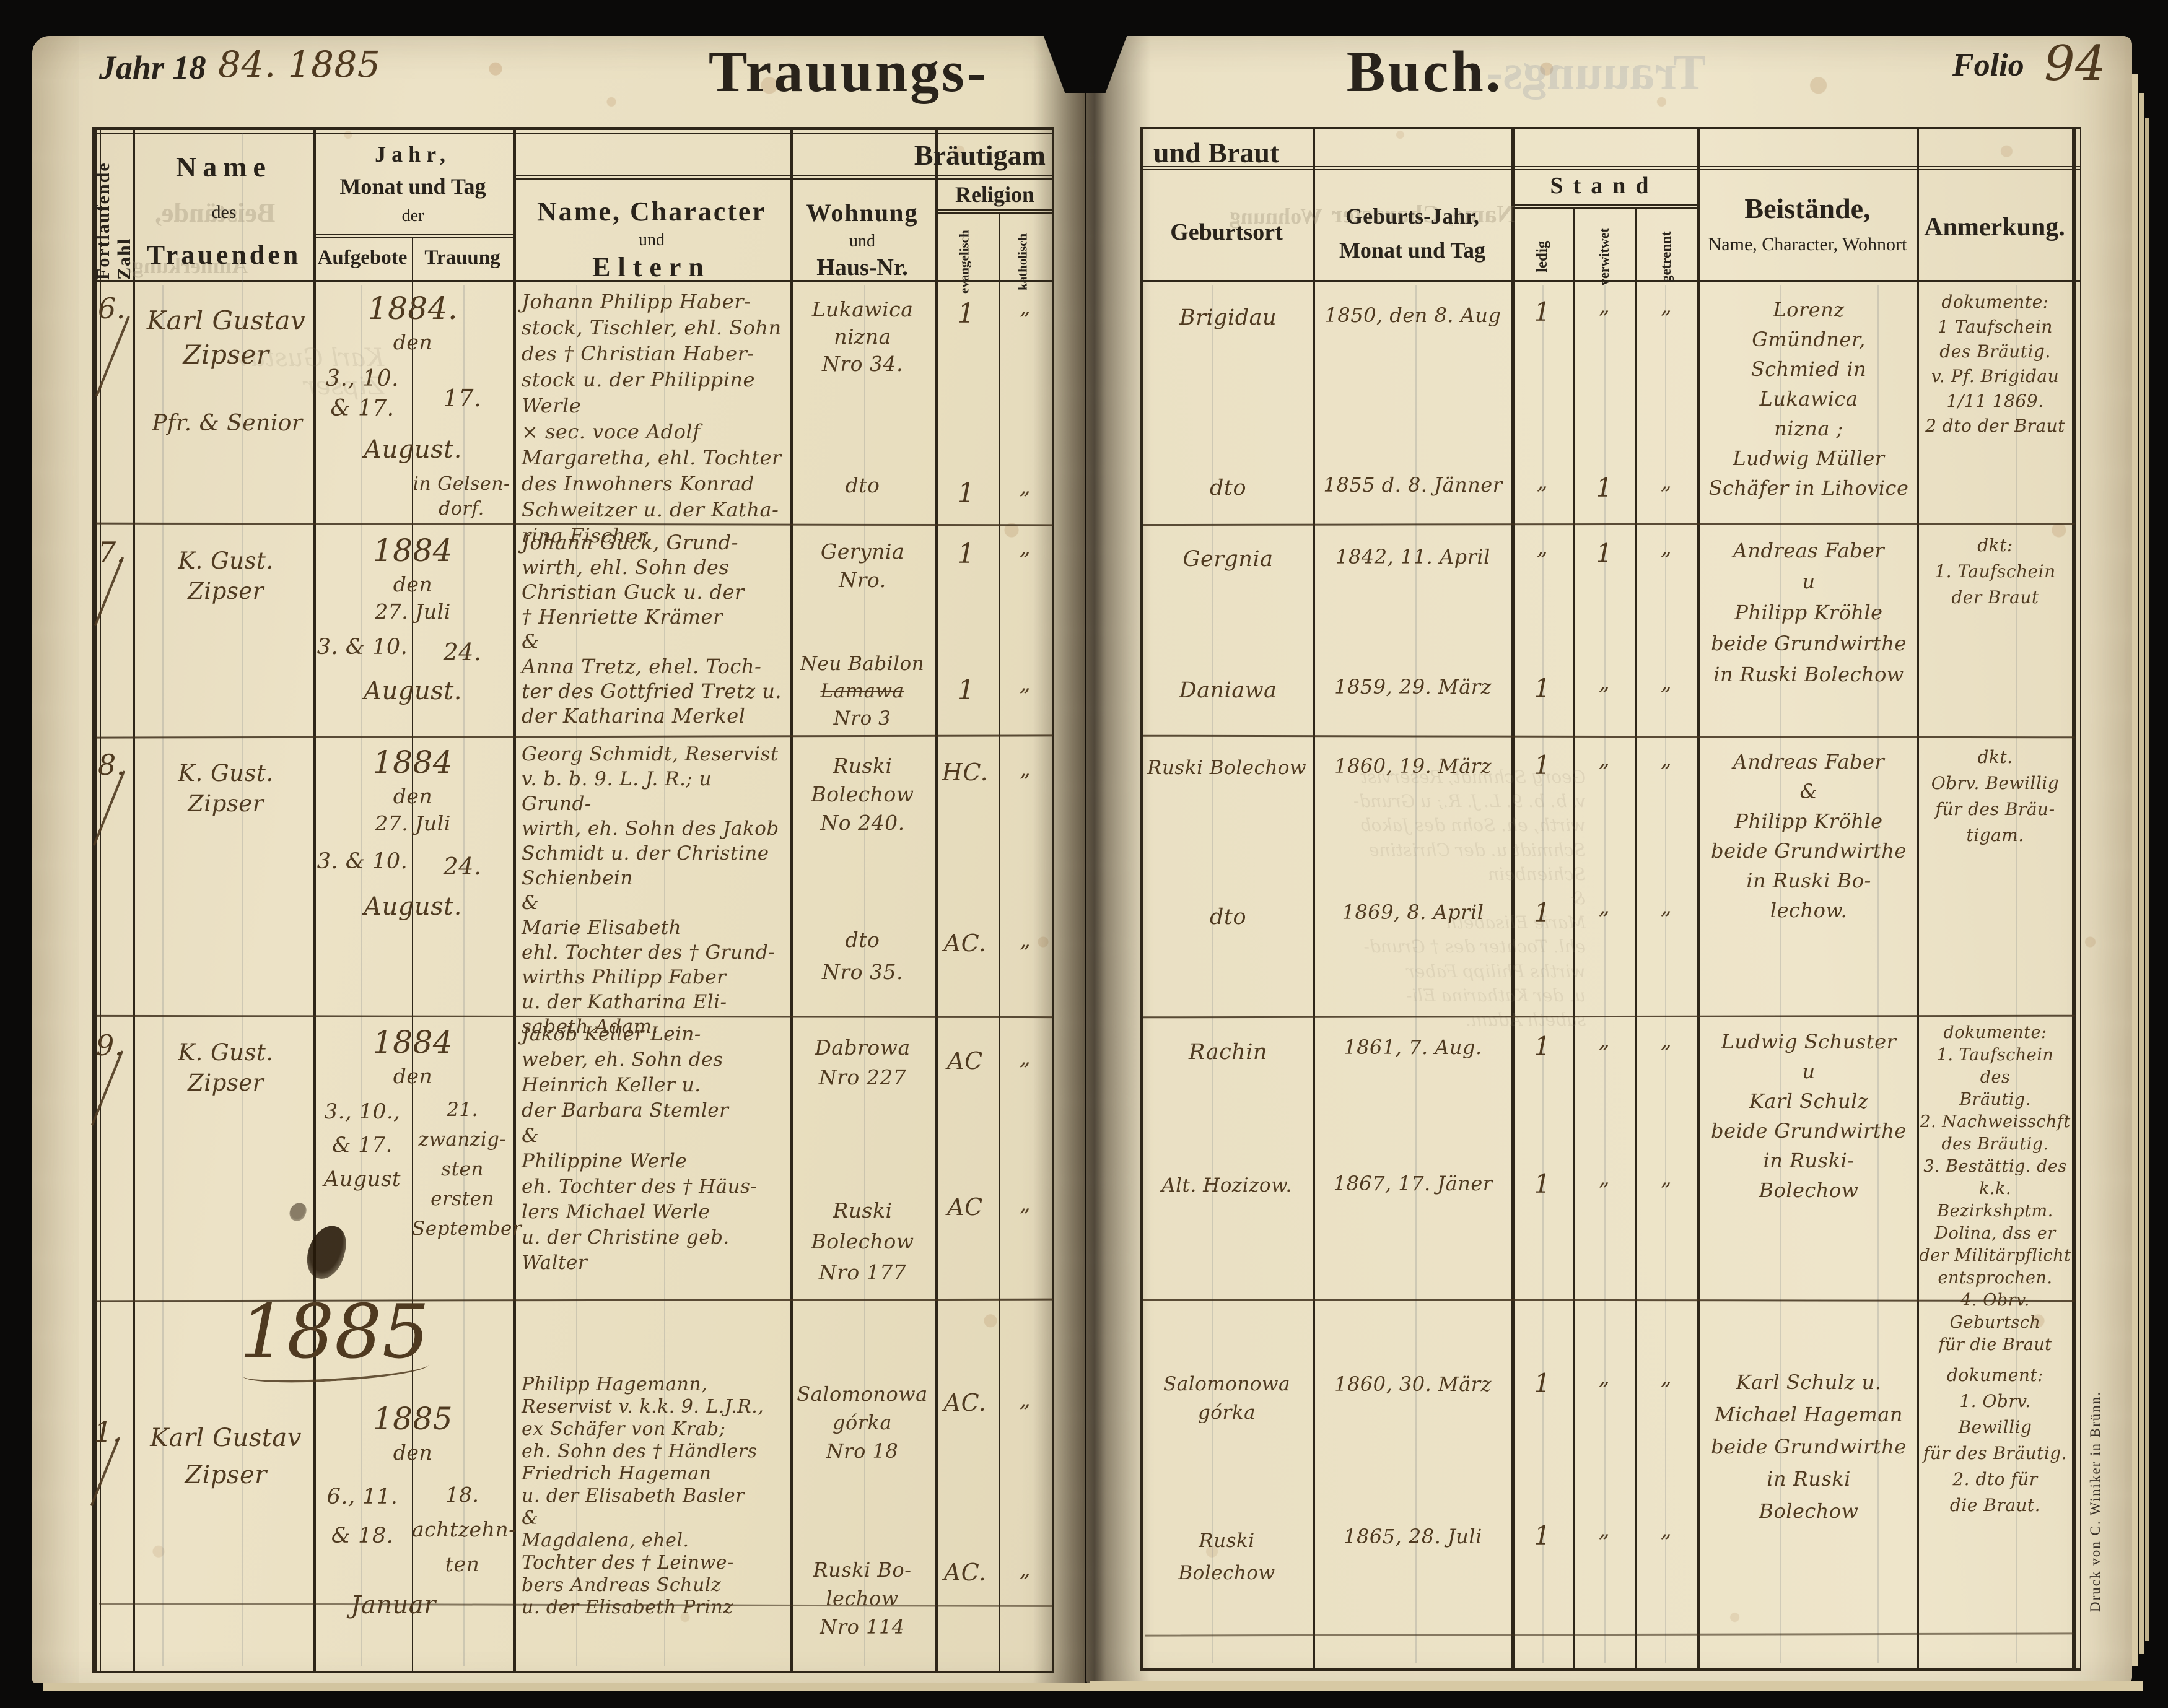 This screenshot has width=2168, height=1708. I want to click on bride-birthplace: Alt. Hozizow., so click(1226, 1185).